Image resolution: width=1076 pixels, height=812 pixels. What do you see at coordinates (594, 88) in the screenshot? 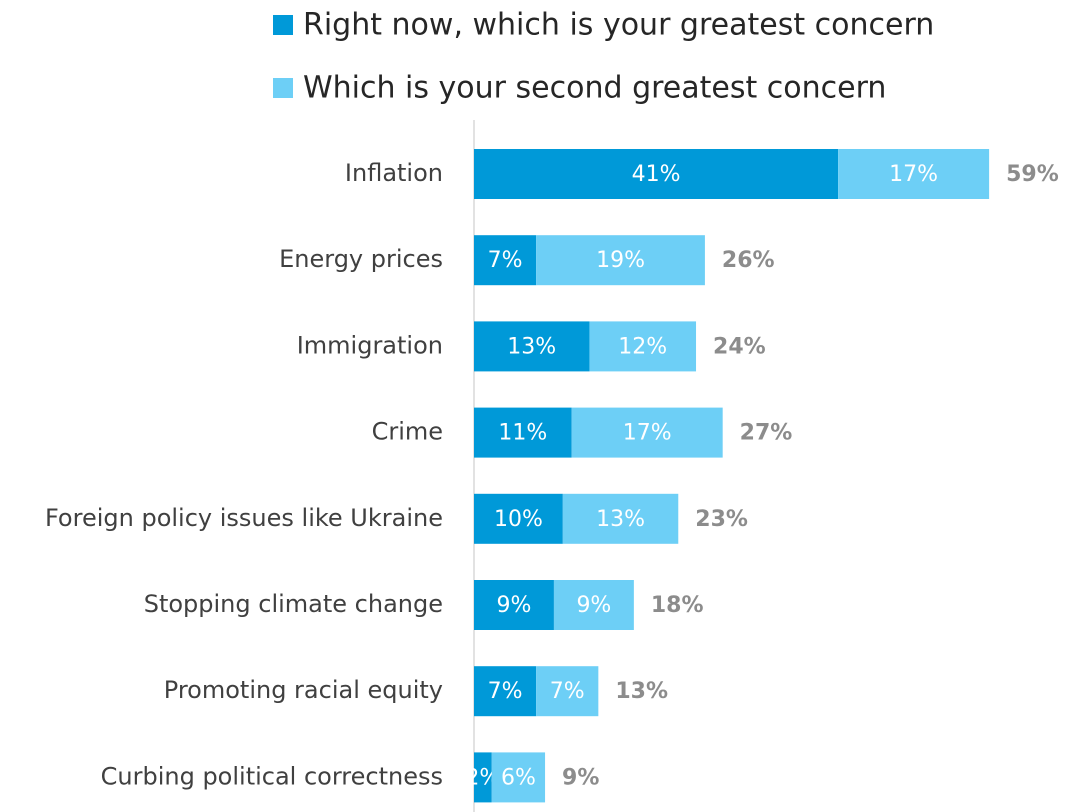
I see `legend-label-2: Which is your second greatest concern` at bounding box center [594, 88].